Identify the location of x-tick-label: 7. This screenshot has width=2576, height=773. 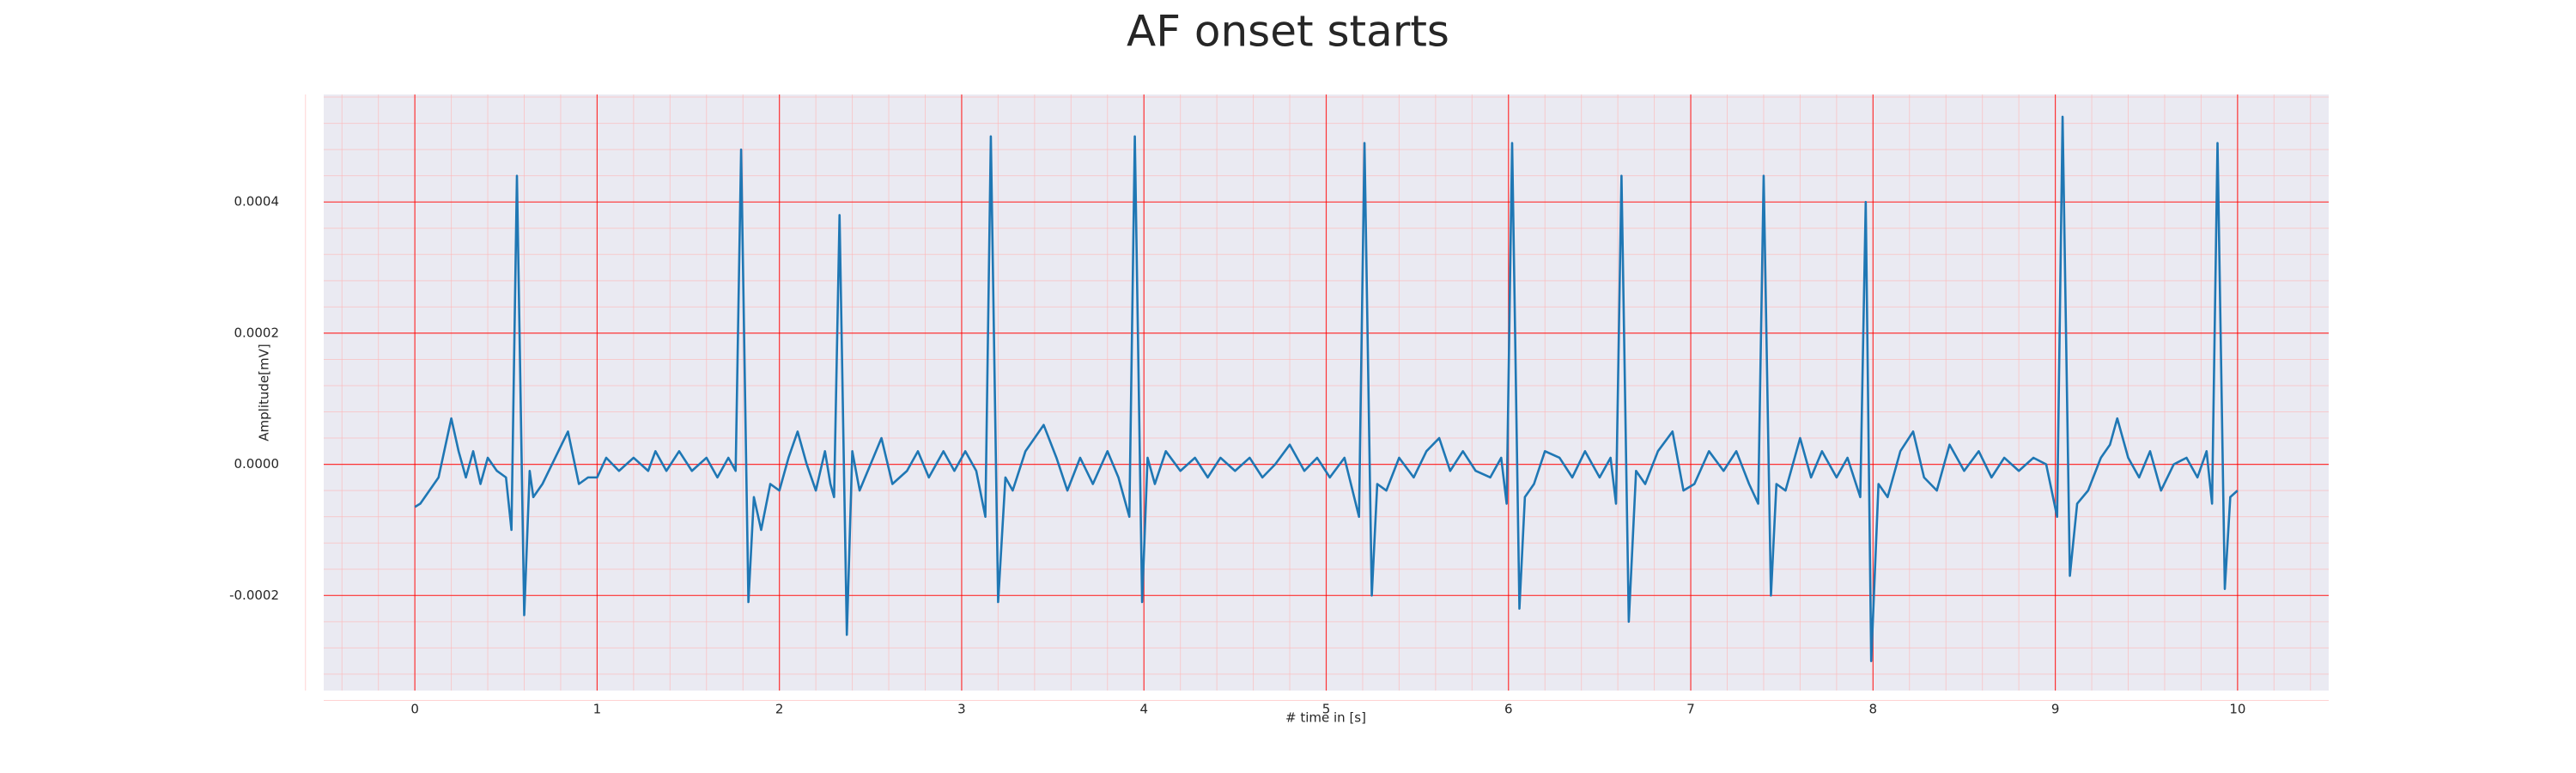
(1690, 709).